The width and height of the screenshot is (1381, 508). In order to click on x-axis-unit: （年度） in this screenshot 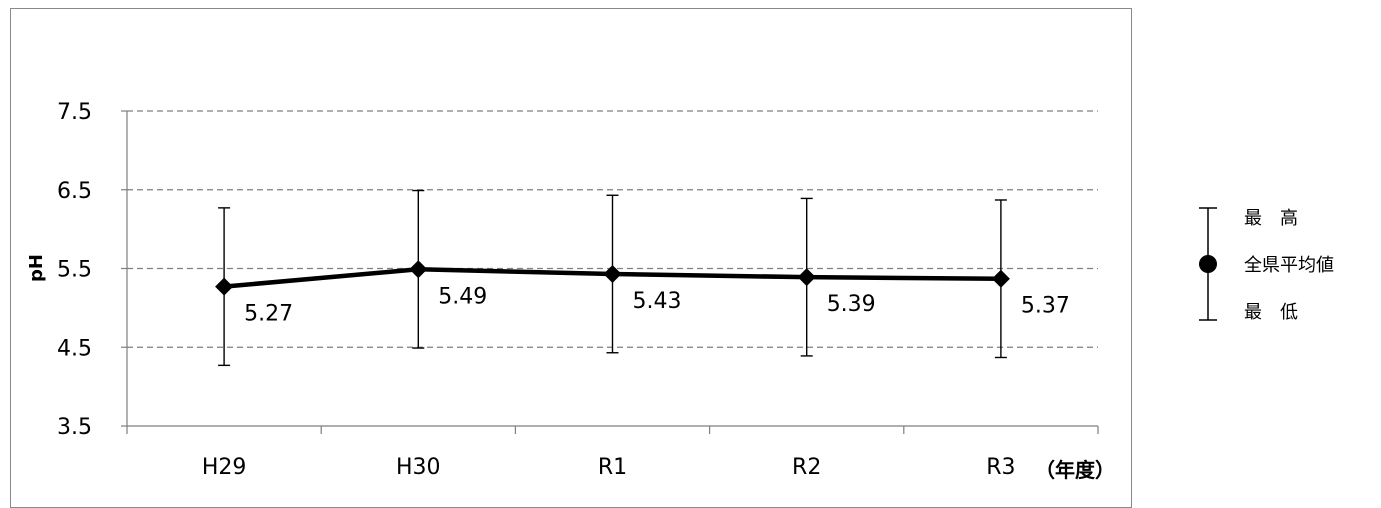, I will do `click(1075, 470)`.